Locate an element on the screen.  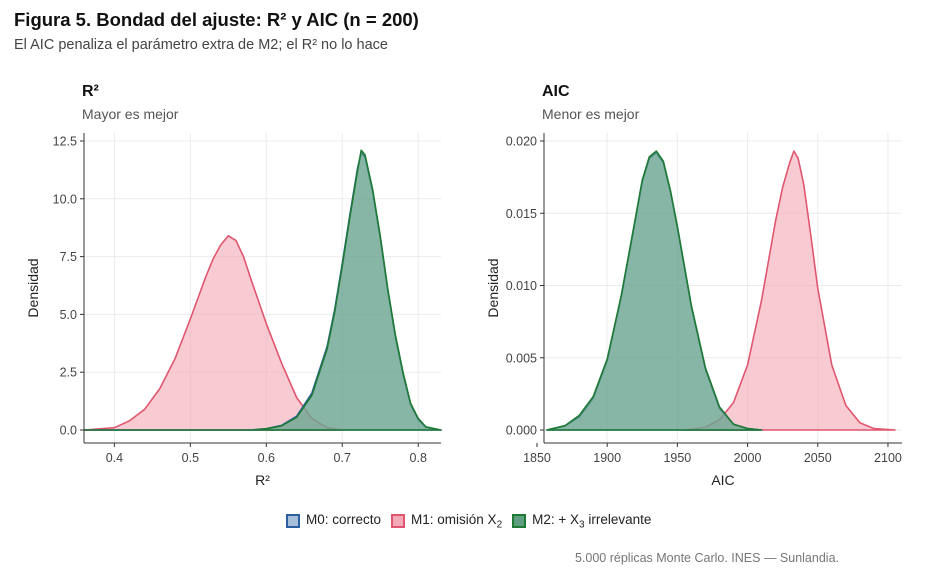
legend-item-m1: M1: omisión X2 is located at coordinates (446, 521).